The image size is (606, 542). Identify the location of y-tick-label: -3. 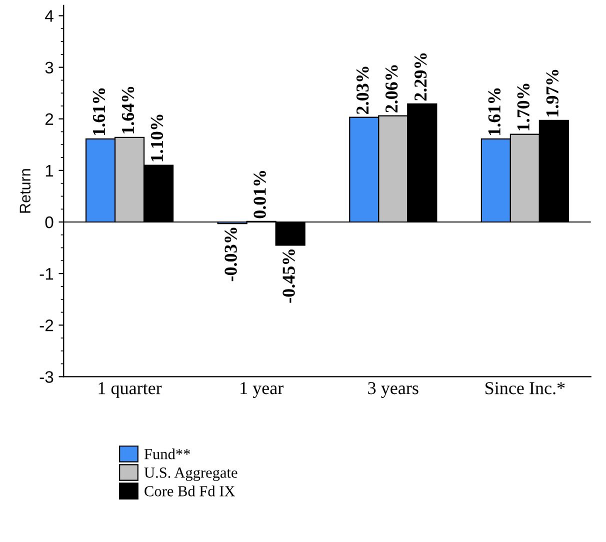
(47, 377).